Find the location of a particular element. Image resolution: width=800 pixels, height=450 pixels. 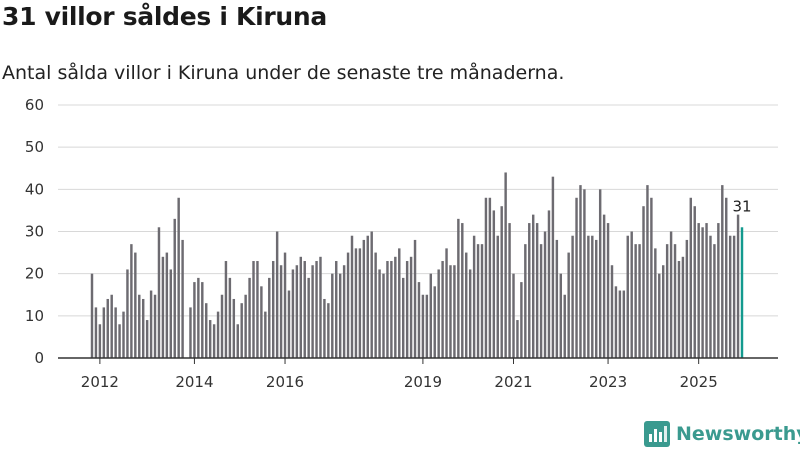

y-tick-label: 40 is located at coordinates (34, 189).